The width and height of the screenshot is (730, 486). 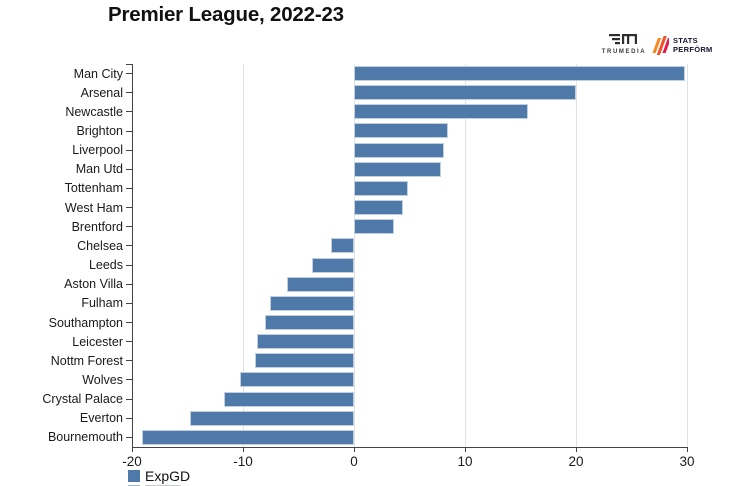 I want to click on legend: ExpGD, so click(x=159, y=476).